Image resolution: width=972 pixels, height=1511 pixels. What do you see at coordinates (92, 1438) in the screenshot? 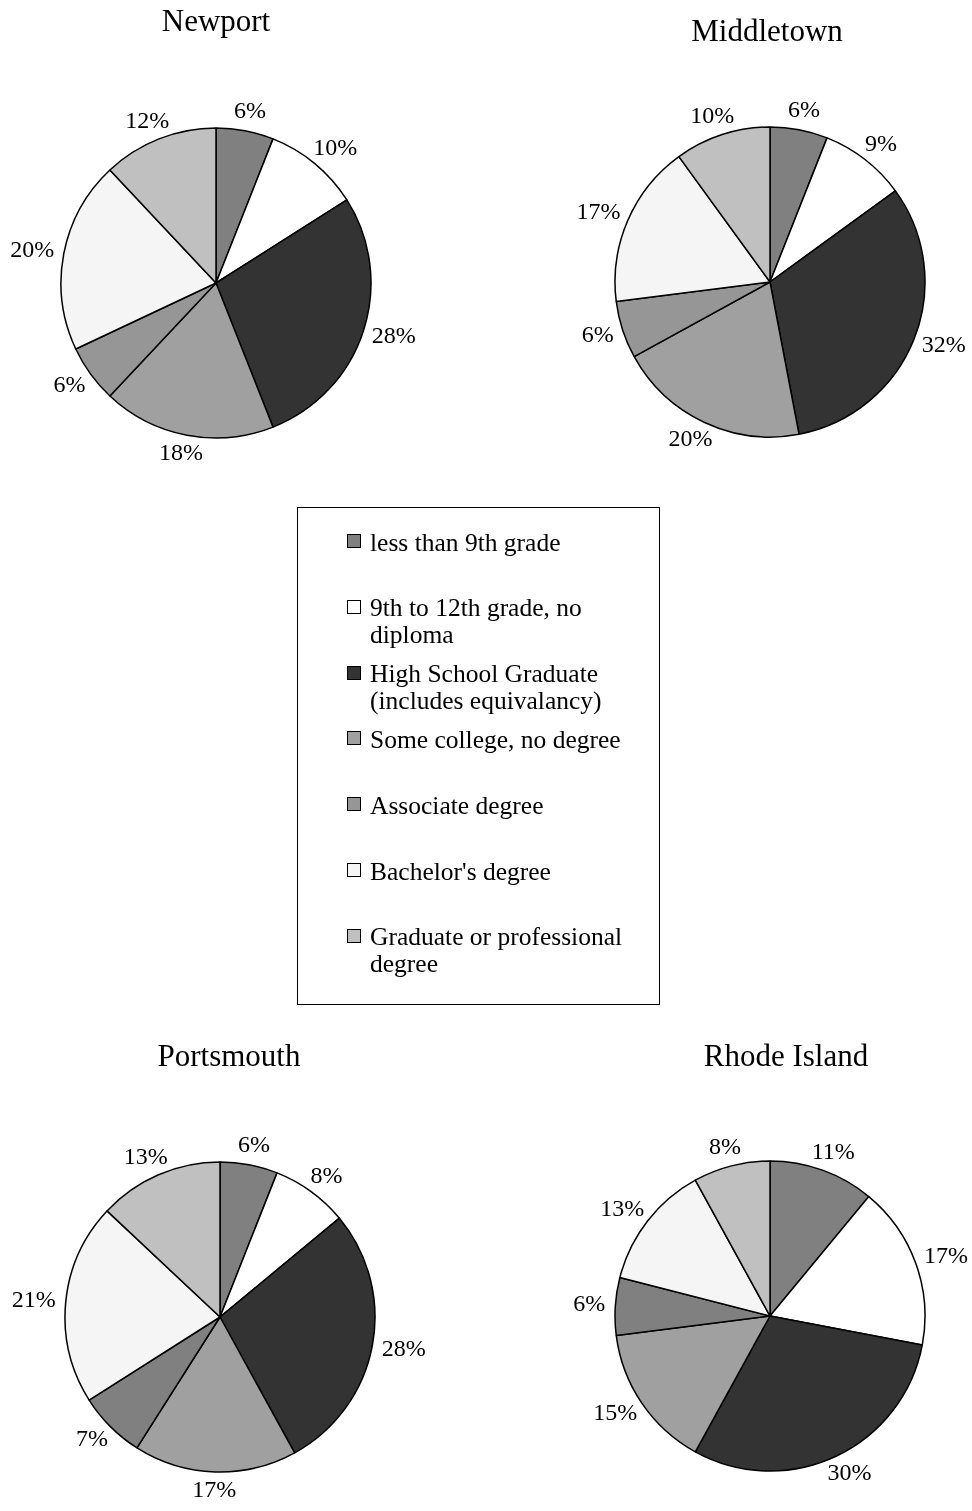
I see `data-label: 7%` at bounding box center [92, 1438].